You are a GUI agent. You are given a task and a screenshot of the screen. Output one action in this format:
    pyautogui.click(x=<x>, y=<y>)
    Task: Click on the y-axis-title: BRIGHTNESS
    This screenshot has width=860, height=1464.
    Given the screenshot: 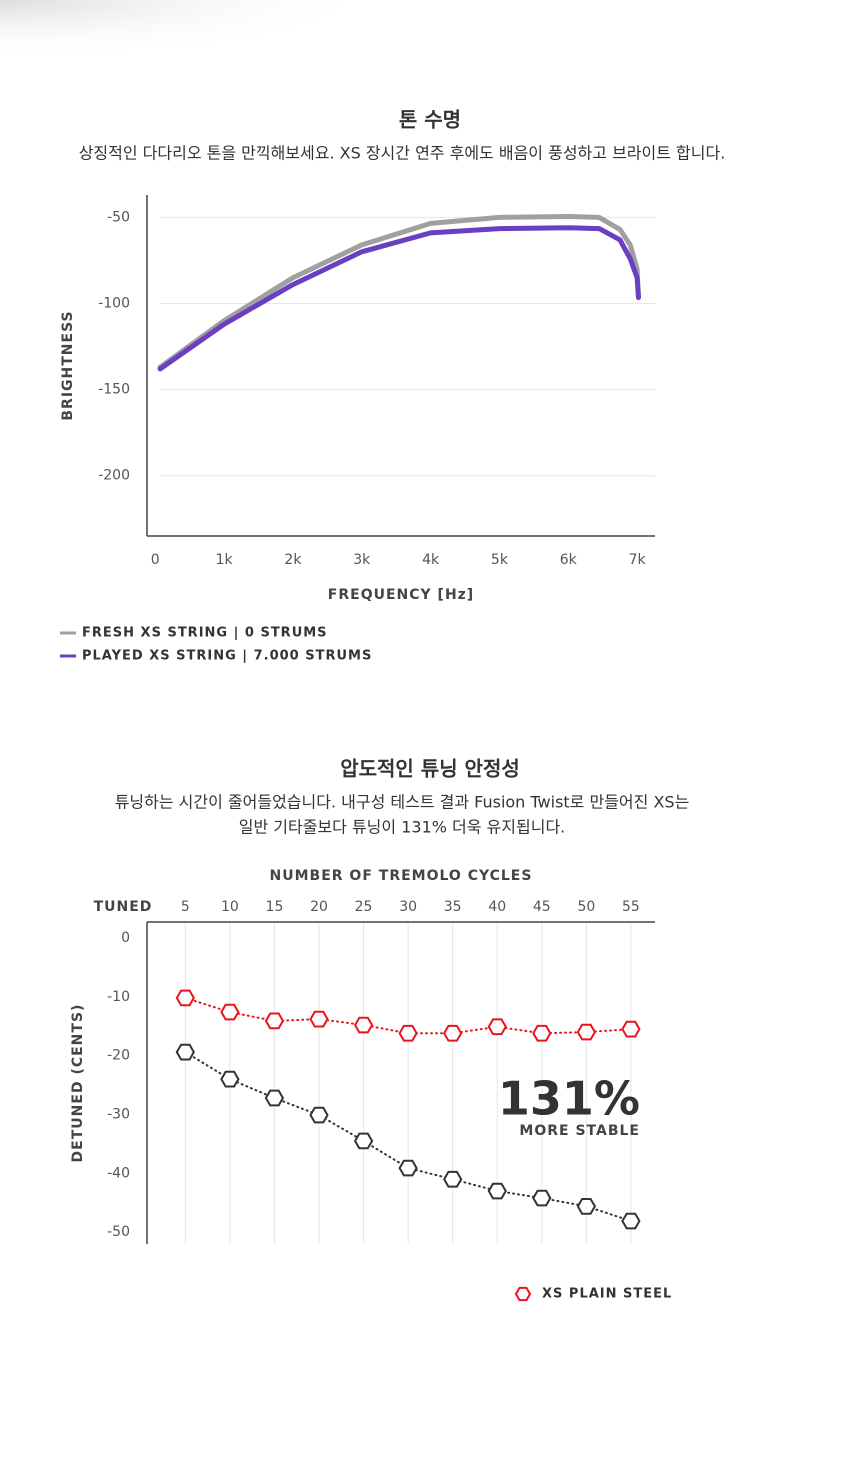 What is the action you would take?
    pyautogui.click(x=68, y=365)
    